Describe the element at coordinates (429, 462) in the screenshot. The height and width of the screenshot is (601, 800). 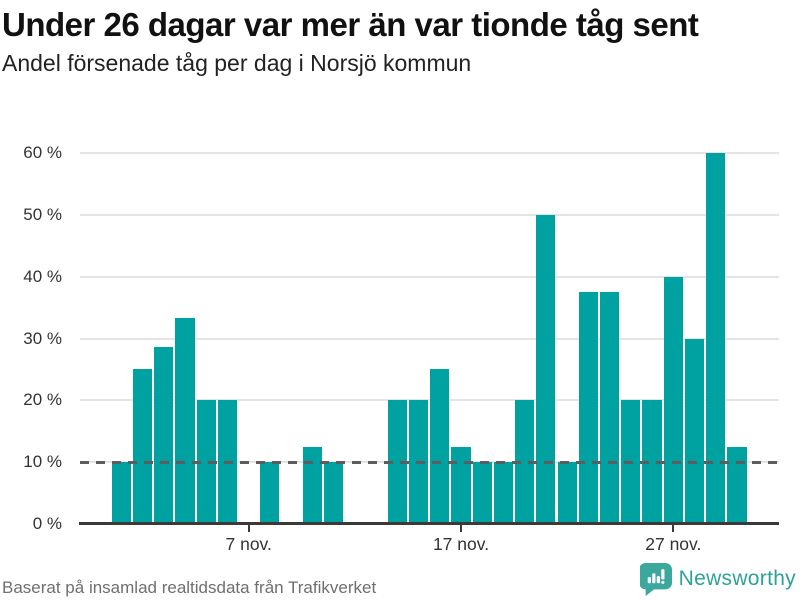
I see `reference-line-10pct` at that location.